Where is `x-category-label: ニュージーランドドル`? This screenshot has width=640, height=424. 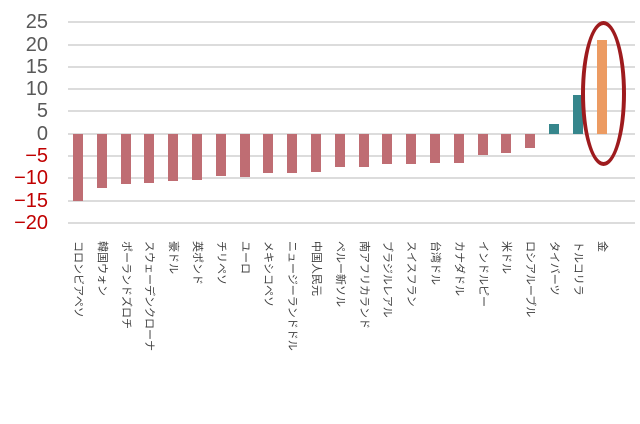 x-category-label: ニュージーランドドル is located at coordinates (292, 296).